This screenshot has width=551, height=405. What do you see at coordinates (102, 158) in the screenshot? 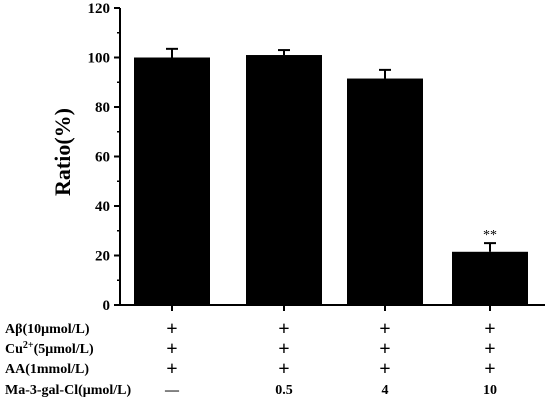
I see `y-tick-label: 60` at bounding box center [102, 158].